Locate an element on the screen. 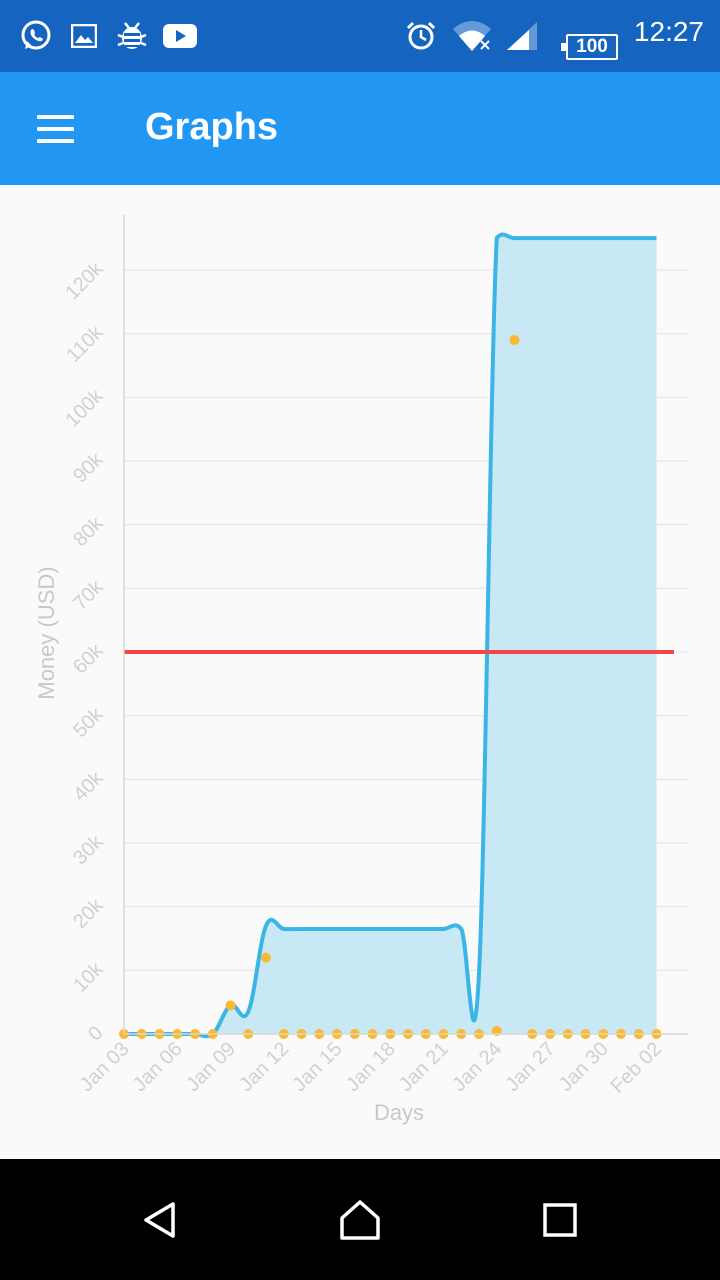 Image resolution: width=720 pixels, height=1280 pixels. app-bar: Graphs is located at coordinates (360, 128).